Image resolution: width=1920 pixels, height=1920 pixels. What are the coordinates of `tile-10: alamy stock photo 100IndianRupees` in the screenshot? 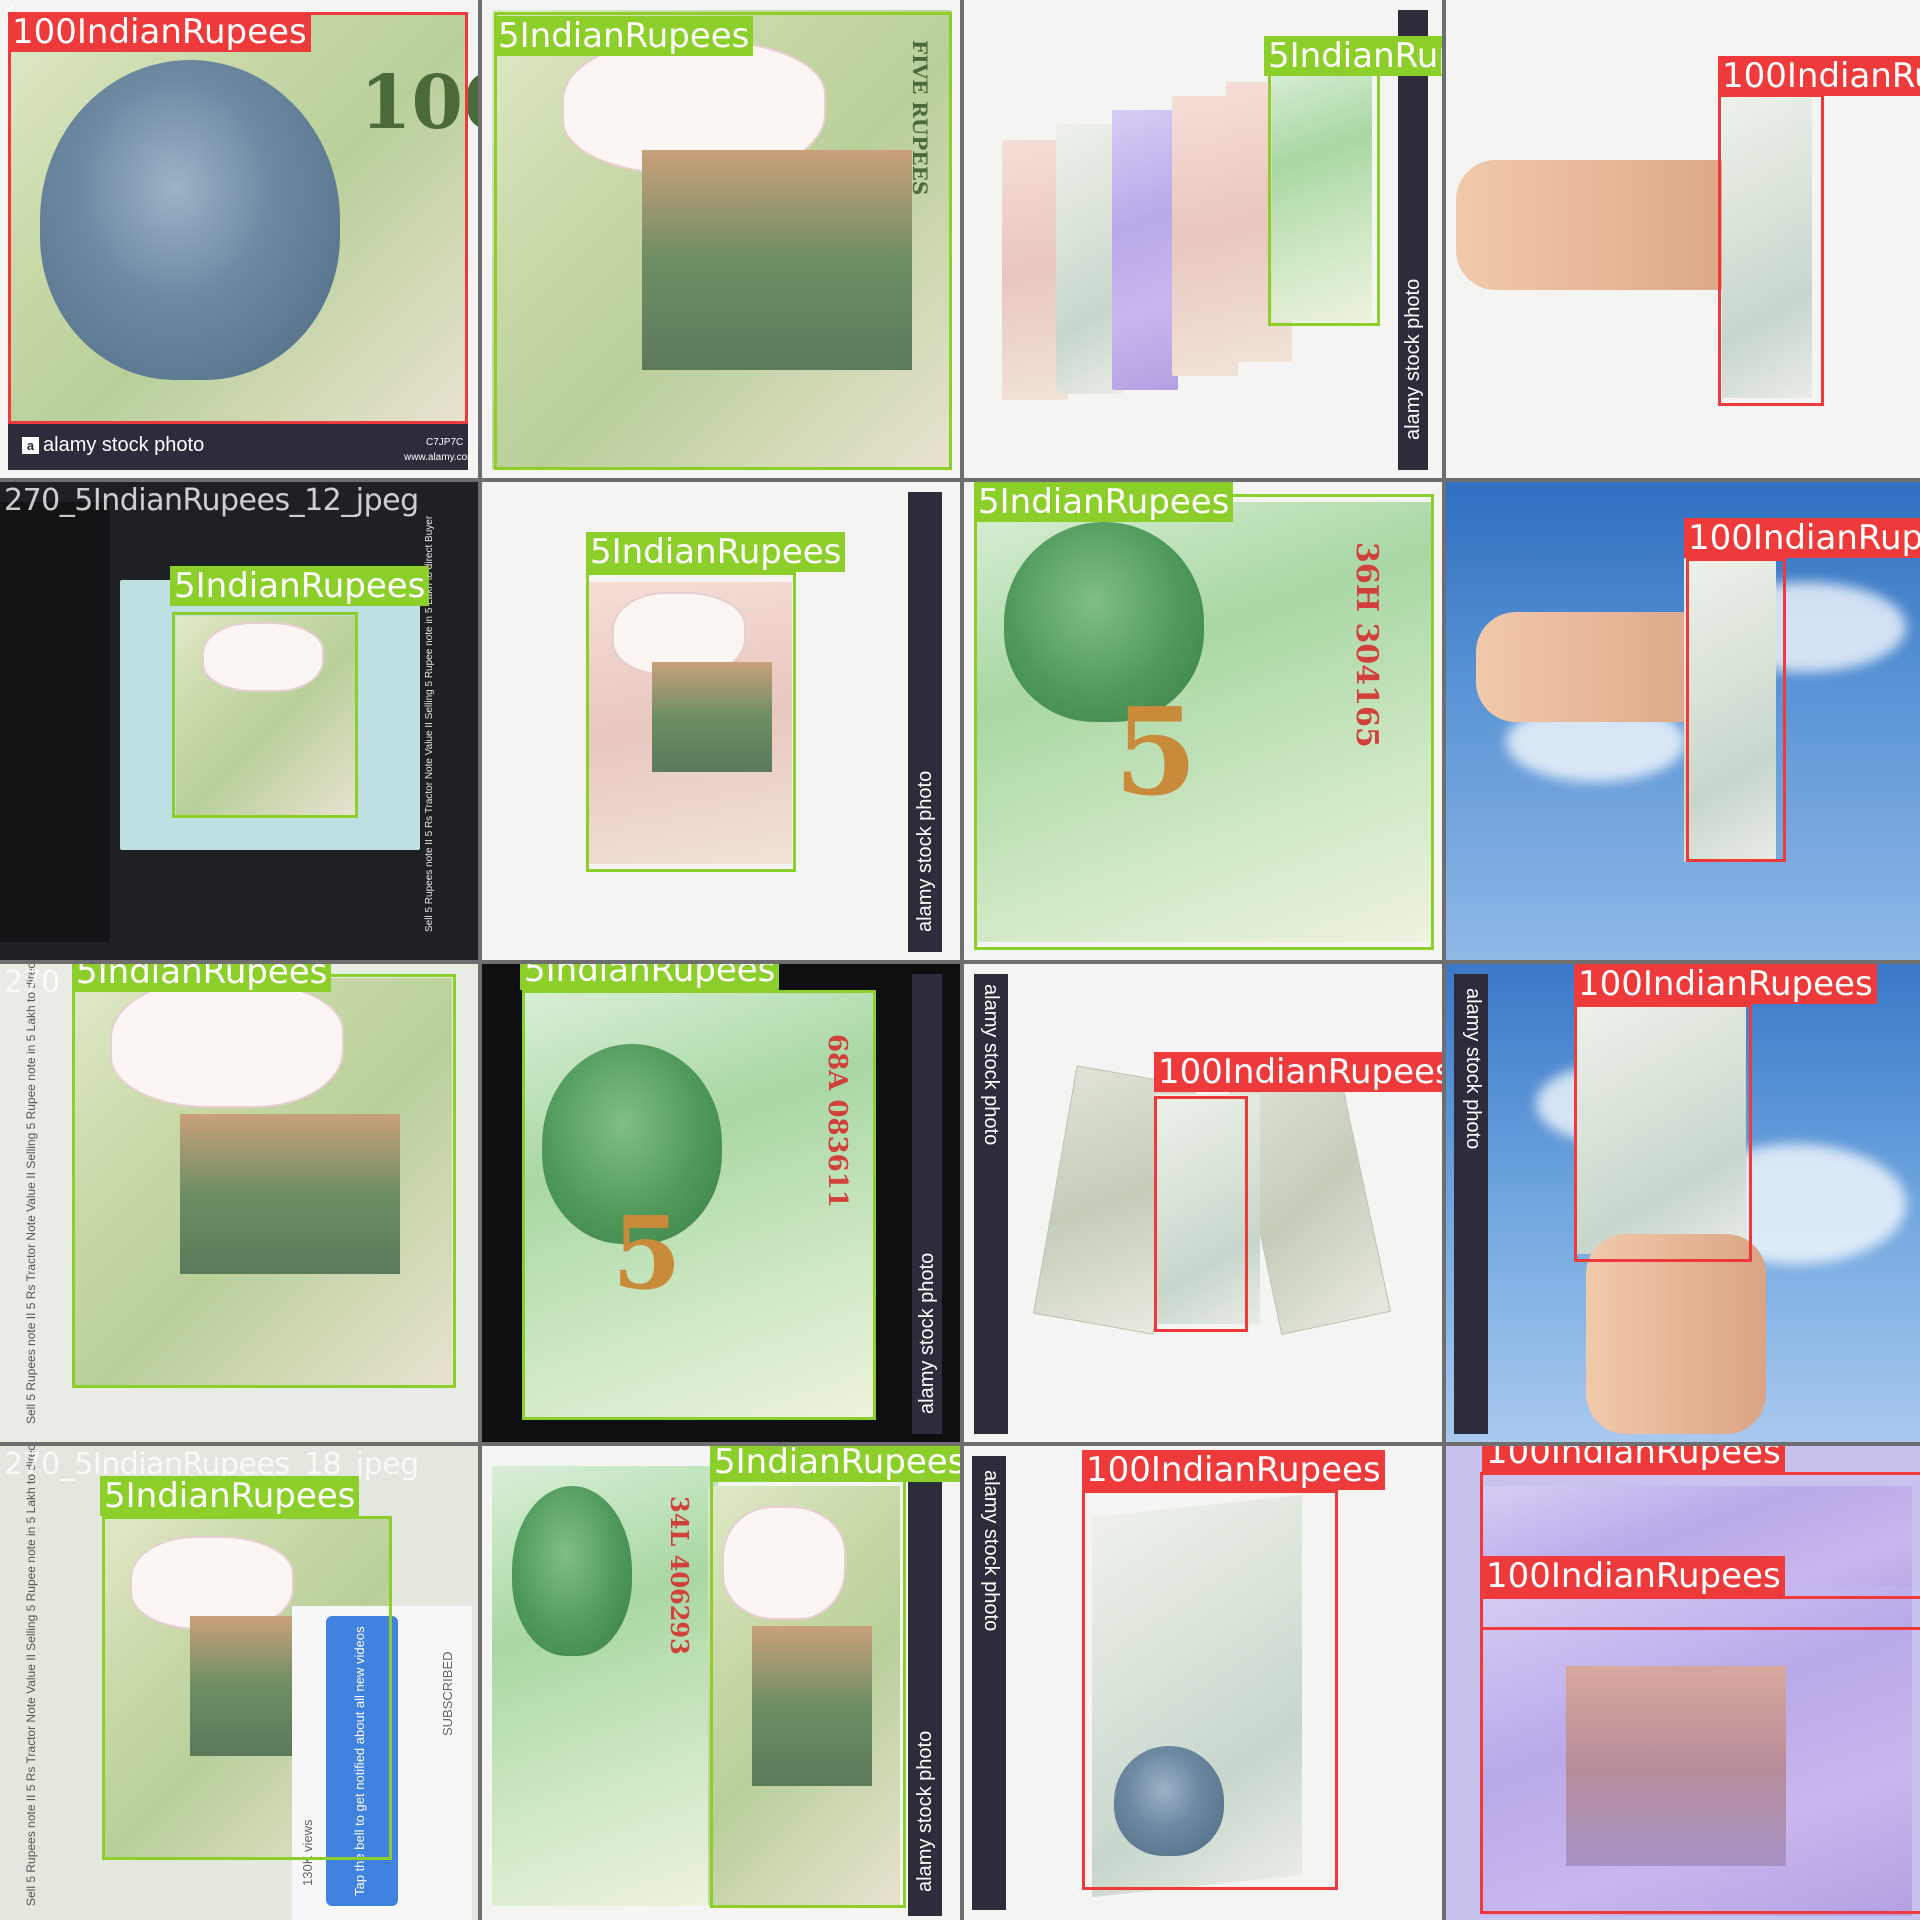 It's located at (1203, 1203).